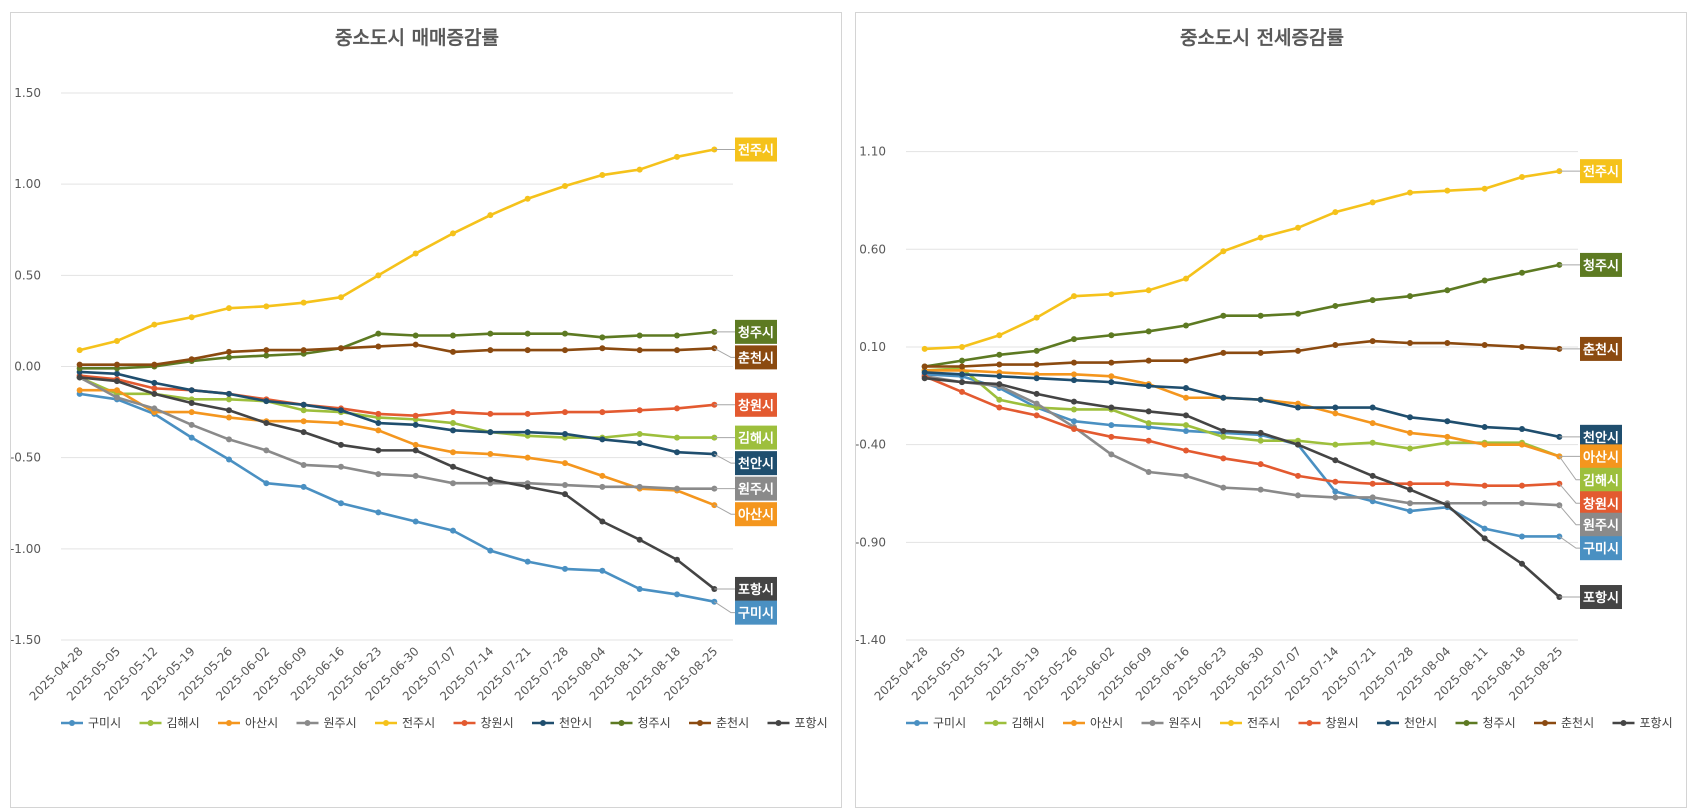 The image size is (1703, 812). What do you see at coordinates (1262, 38) in the screenshot?
I see `chart-title: 중소도시 전세증감률` at bounding box center [1262, 38].